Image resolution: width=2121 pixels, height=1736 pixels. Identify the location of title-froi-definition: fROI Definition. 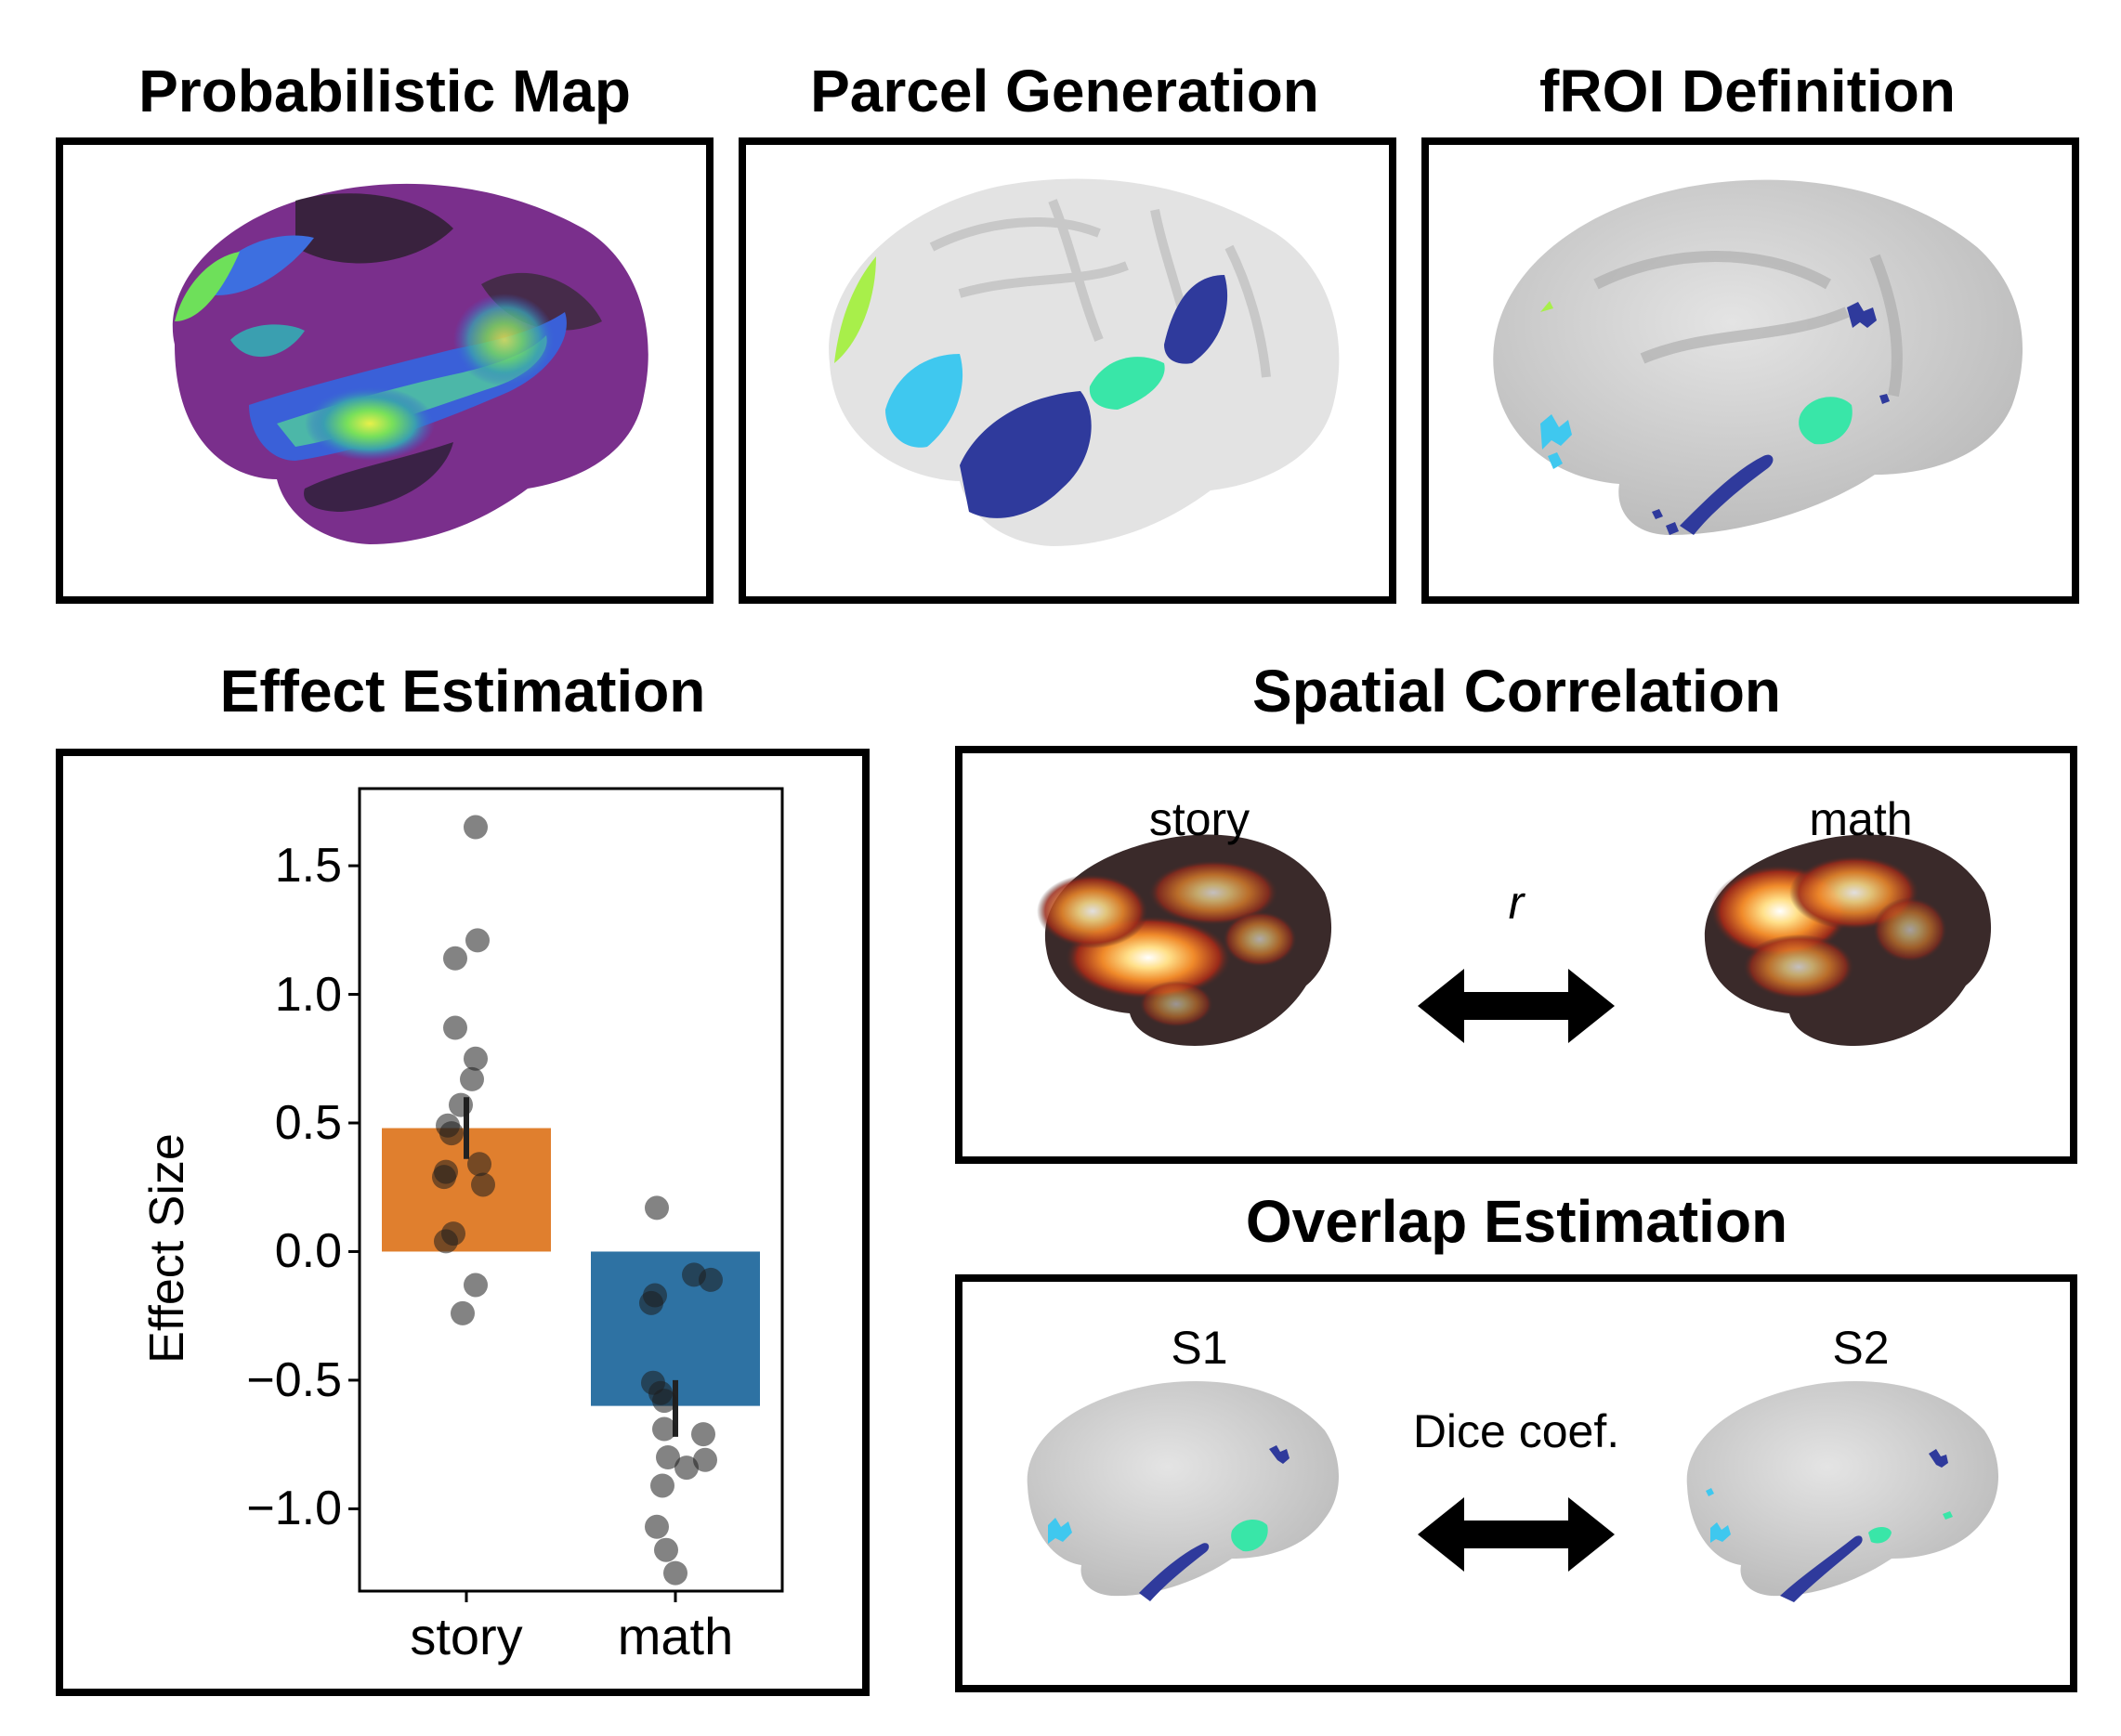
(1747, 91).